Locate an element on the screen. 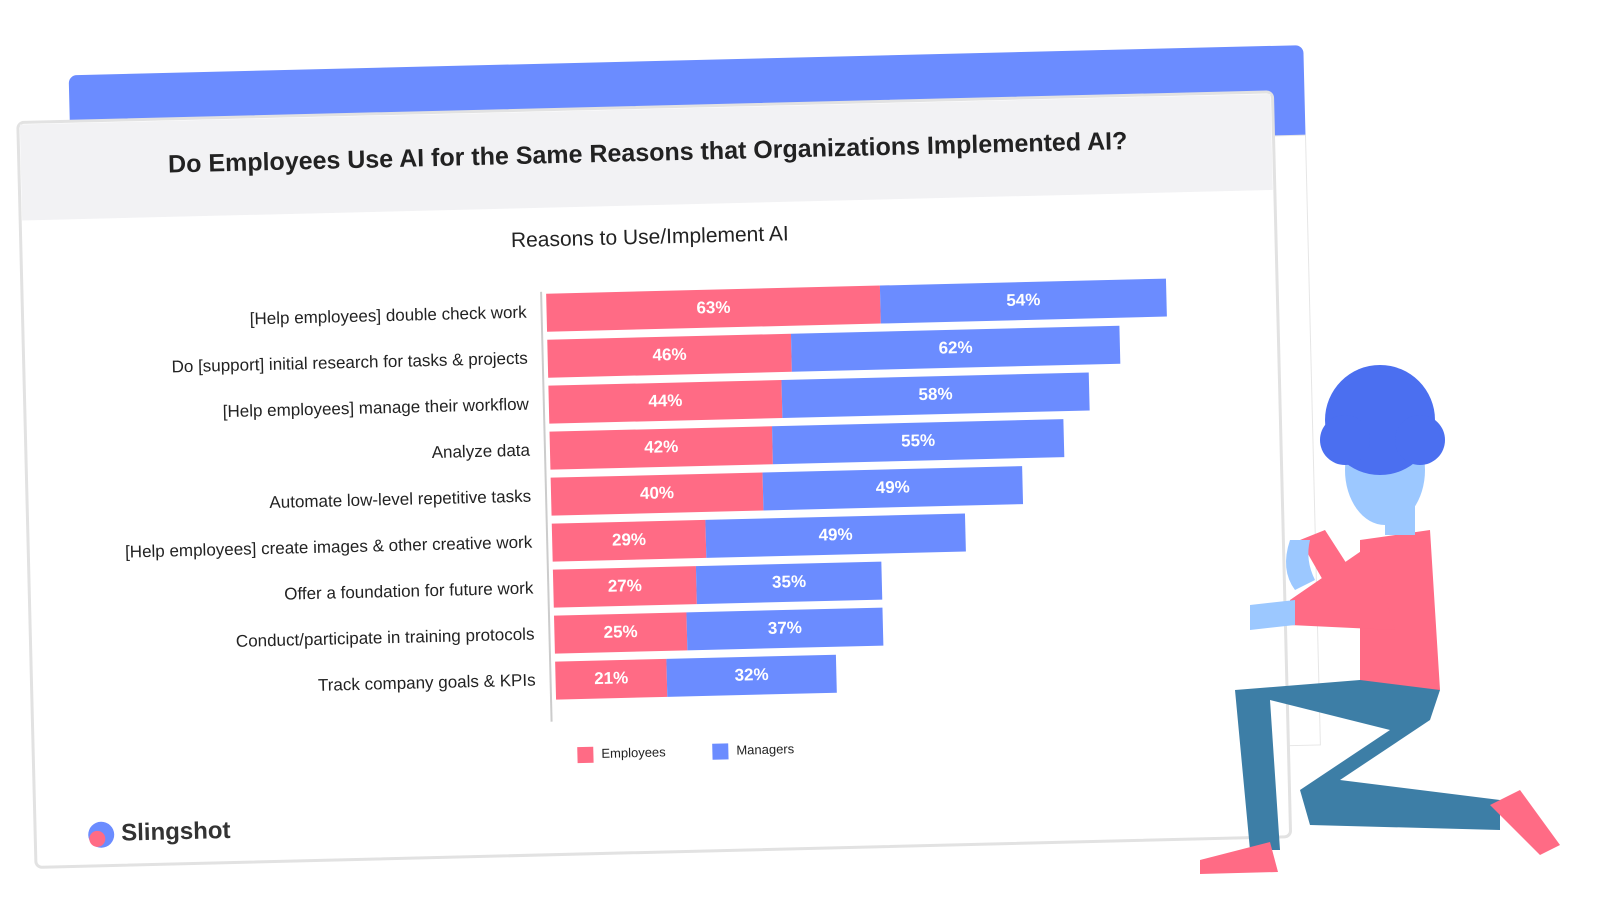 This screenshot has height=904, width=1600. value-label: 25% is located at coordinates (620, 632).